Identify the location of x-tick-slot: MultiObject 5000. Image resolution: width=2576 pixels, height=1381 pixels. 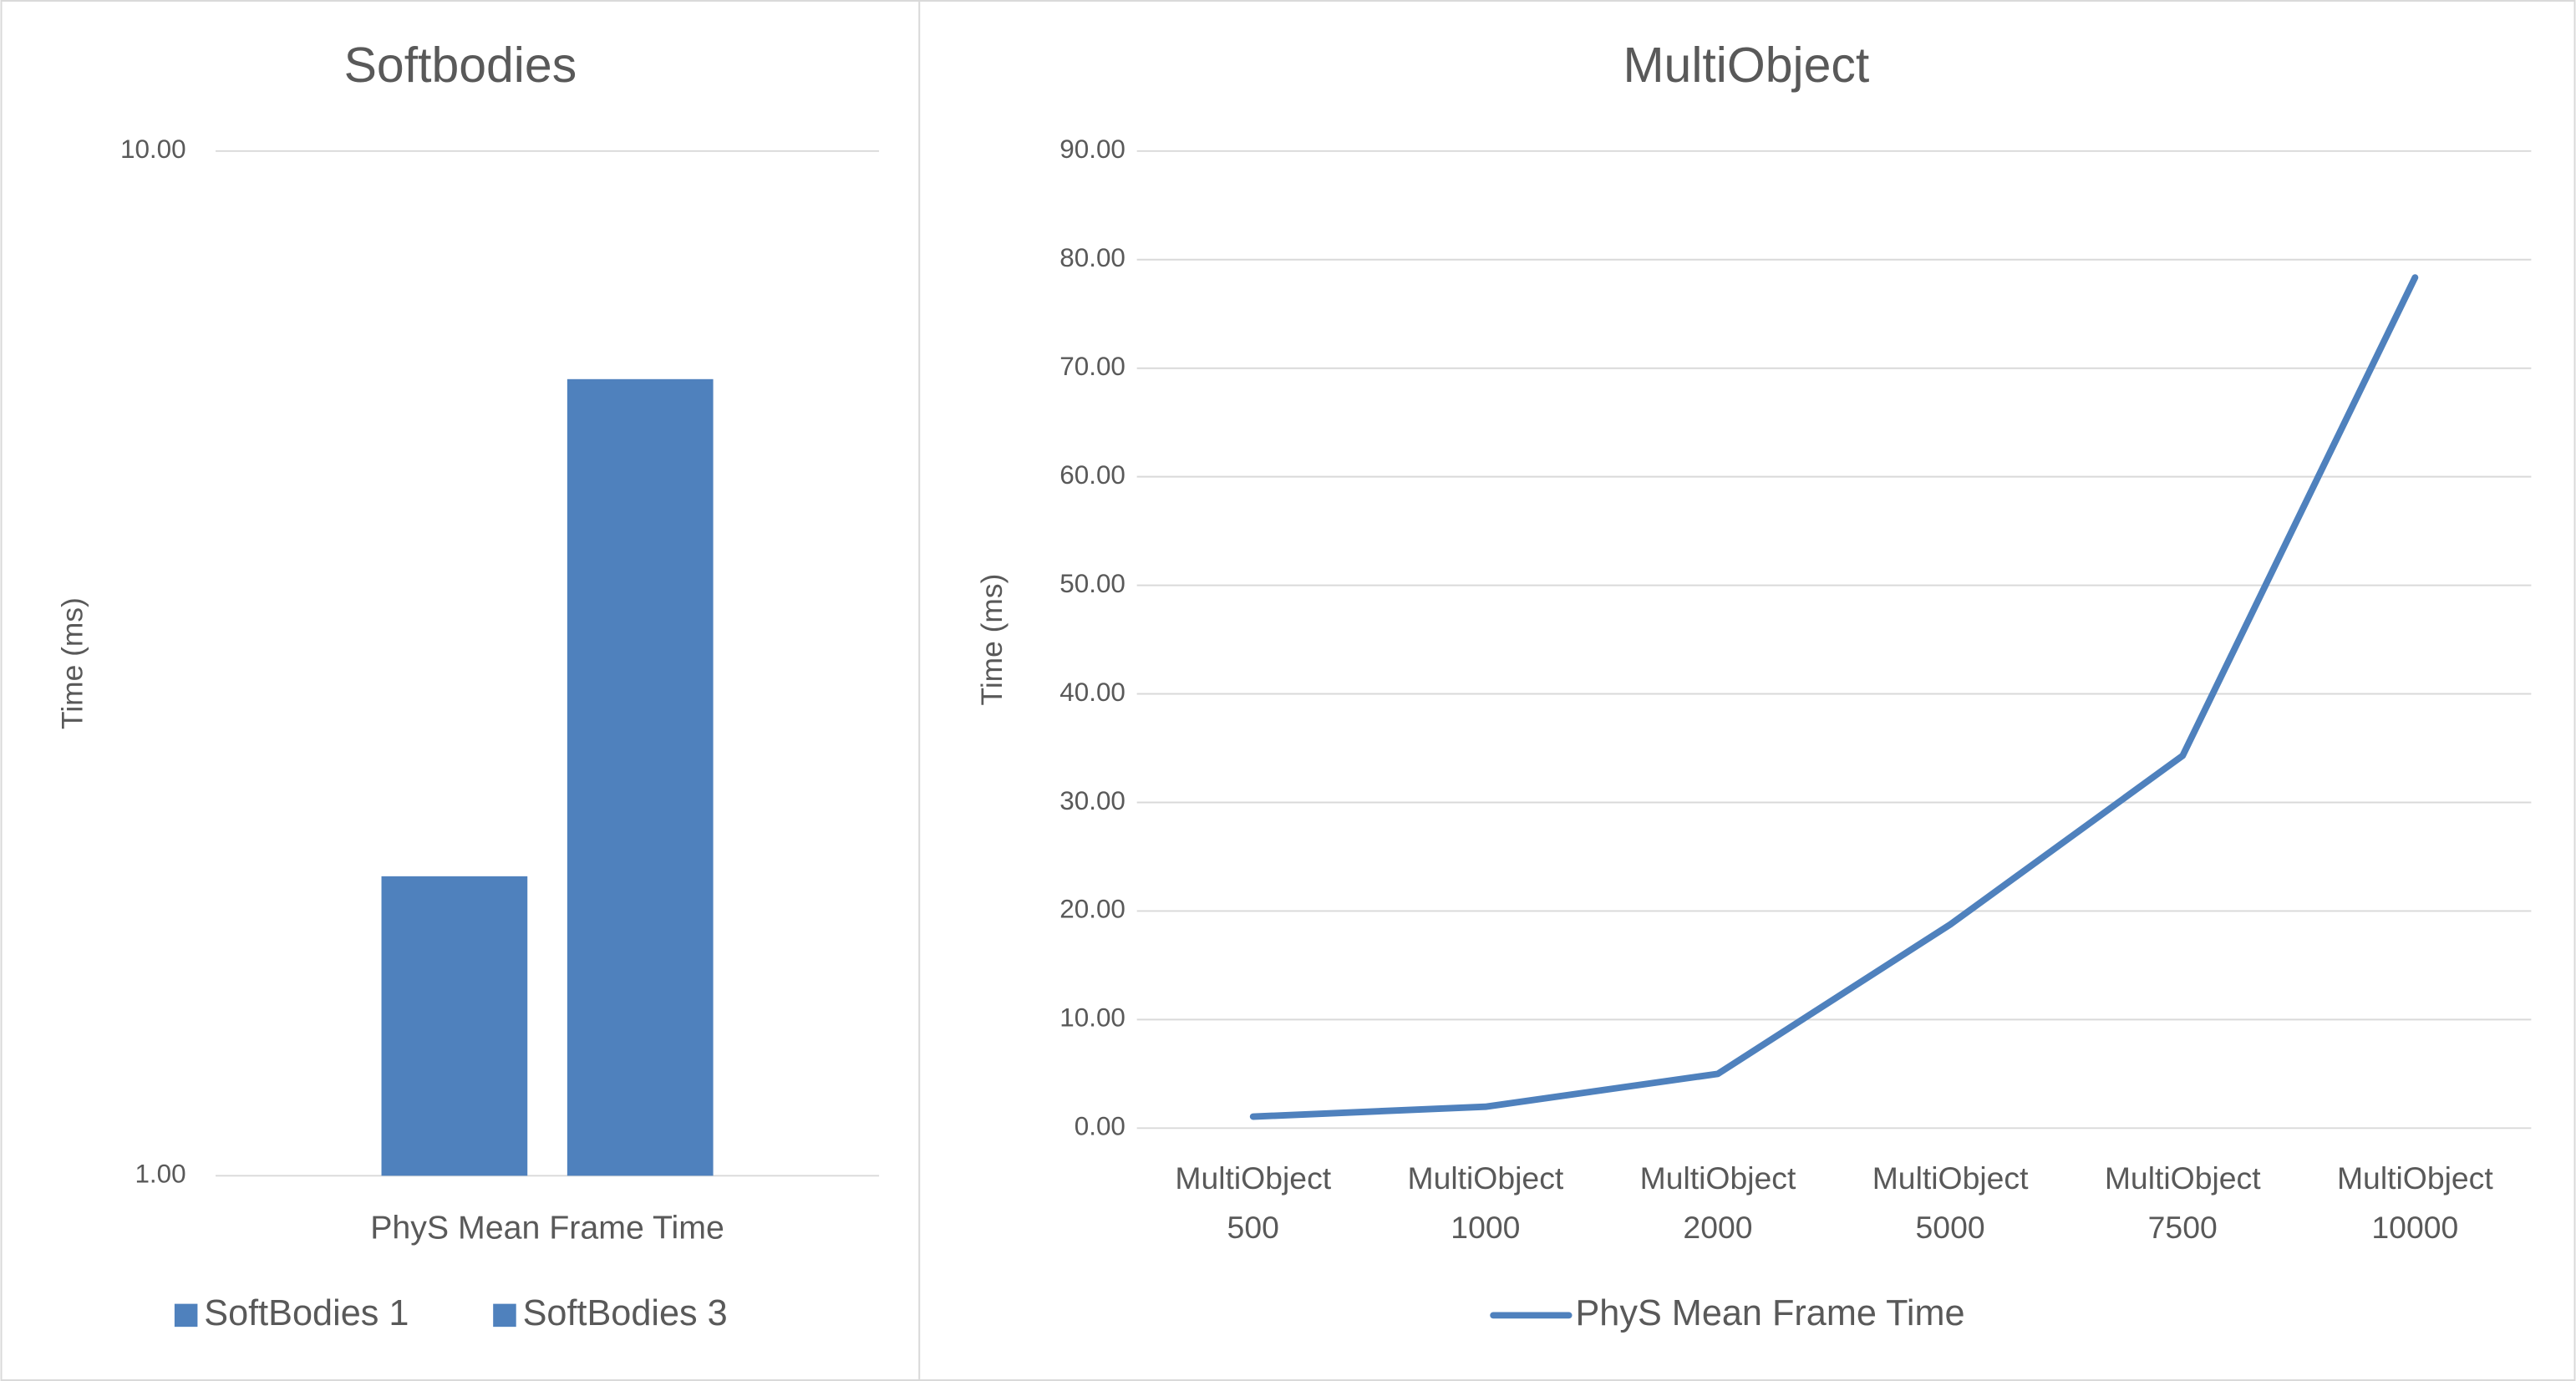
(1950, 1204).